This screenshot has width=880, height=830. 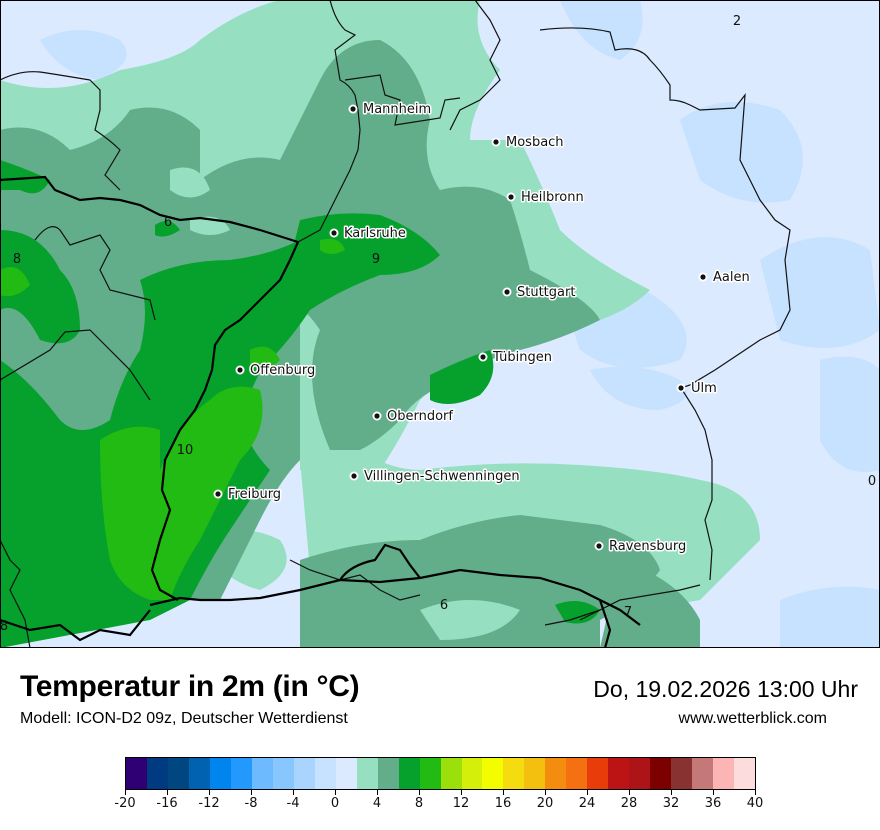 I want to click on city-label: Ravensburg, so click(x=647, y=546).